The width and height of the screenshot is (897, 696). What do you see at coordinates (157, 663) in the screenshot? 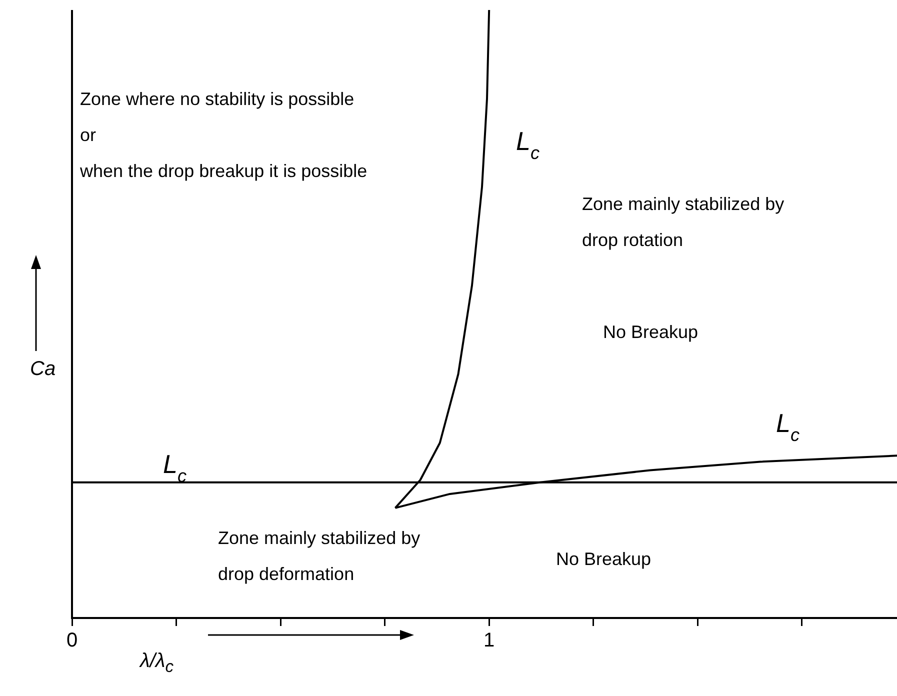
I see `x-axis-title: λ/λ$_{c}$` at bounding box center [157, 663].